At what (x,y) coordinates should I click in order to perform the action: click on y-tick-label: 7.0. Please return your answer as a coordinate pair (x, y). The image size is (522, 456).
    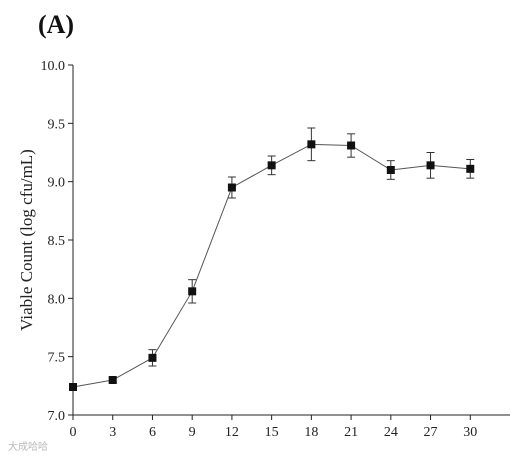
    Looking at the image, I should click on (57, 416).